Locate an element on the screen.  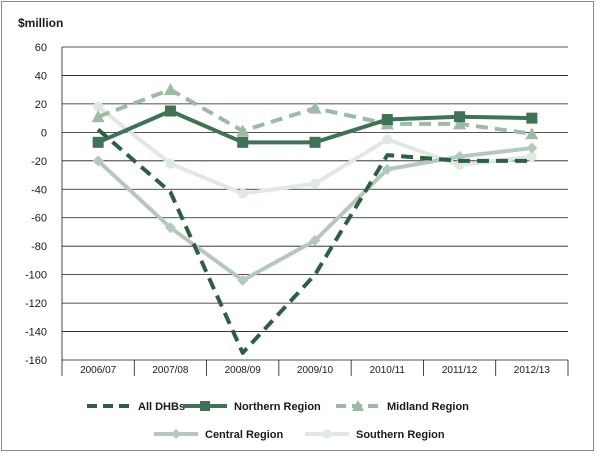
y-axis-title: $million is located at coordinates (40, 23).